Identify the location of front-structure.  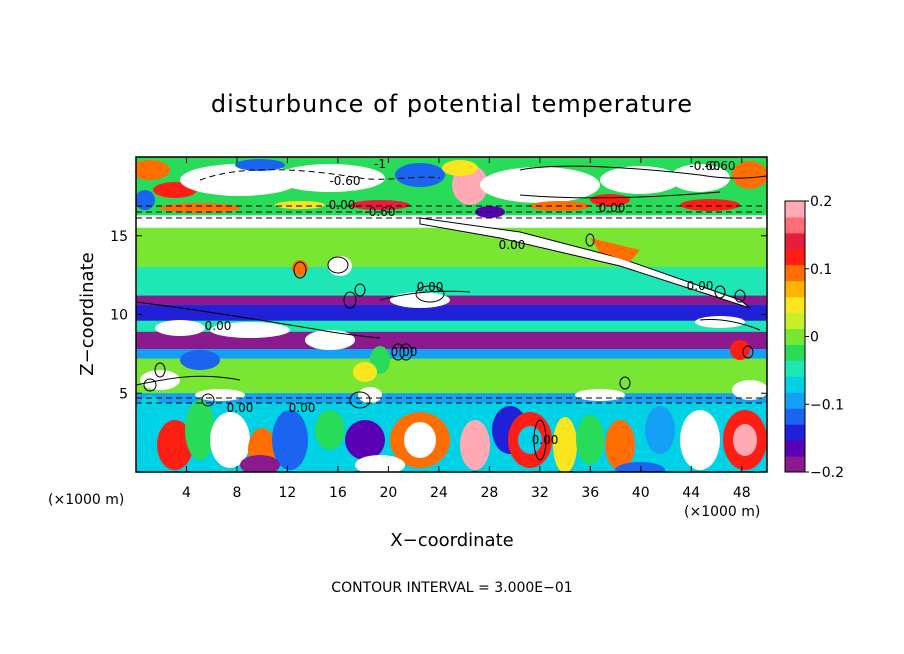
(615, 250).